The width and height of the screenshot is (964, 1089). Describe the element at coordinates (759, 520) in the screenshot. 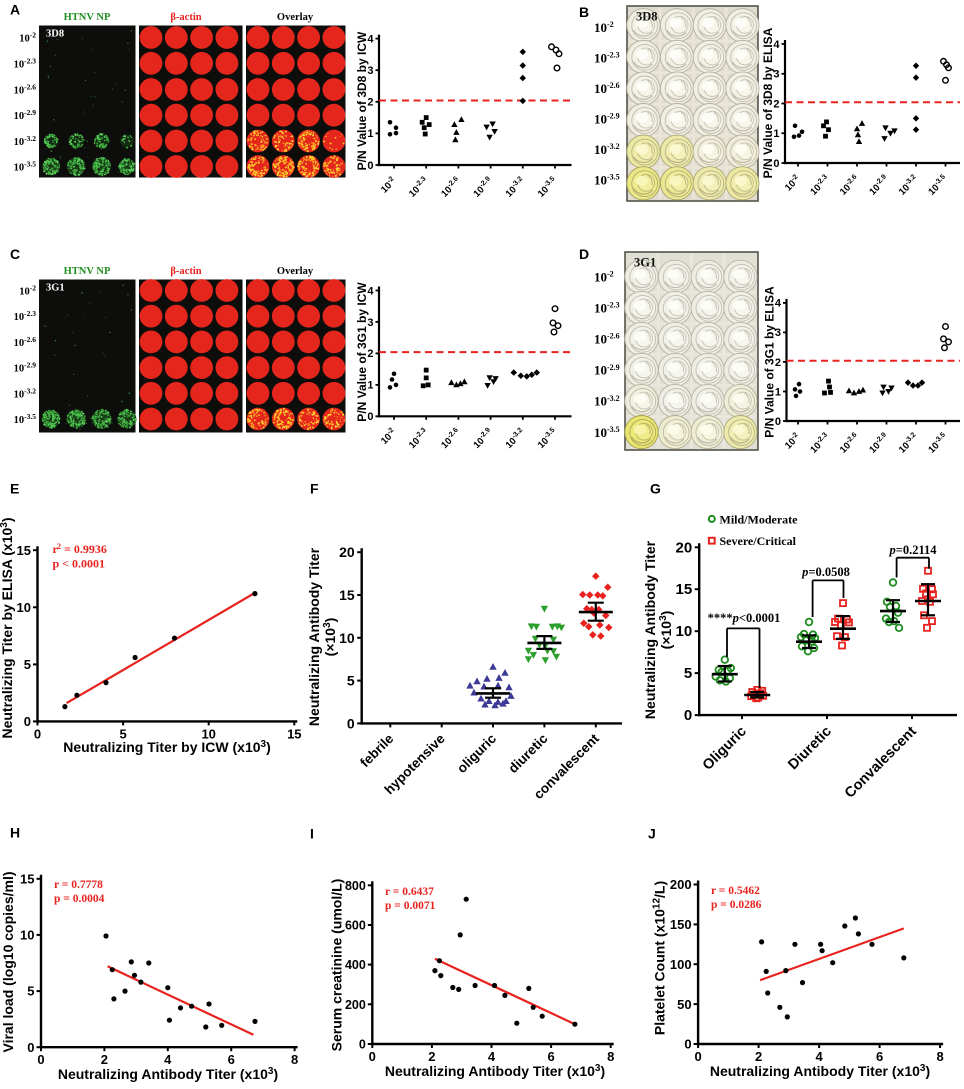

I see `svg-text: Mild/Moderate` at that location.